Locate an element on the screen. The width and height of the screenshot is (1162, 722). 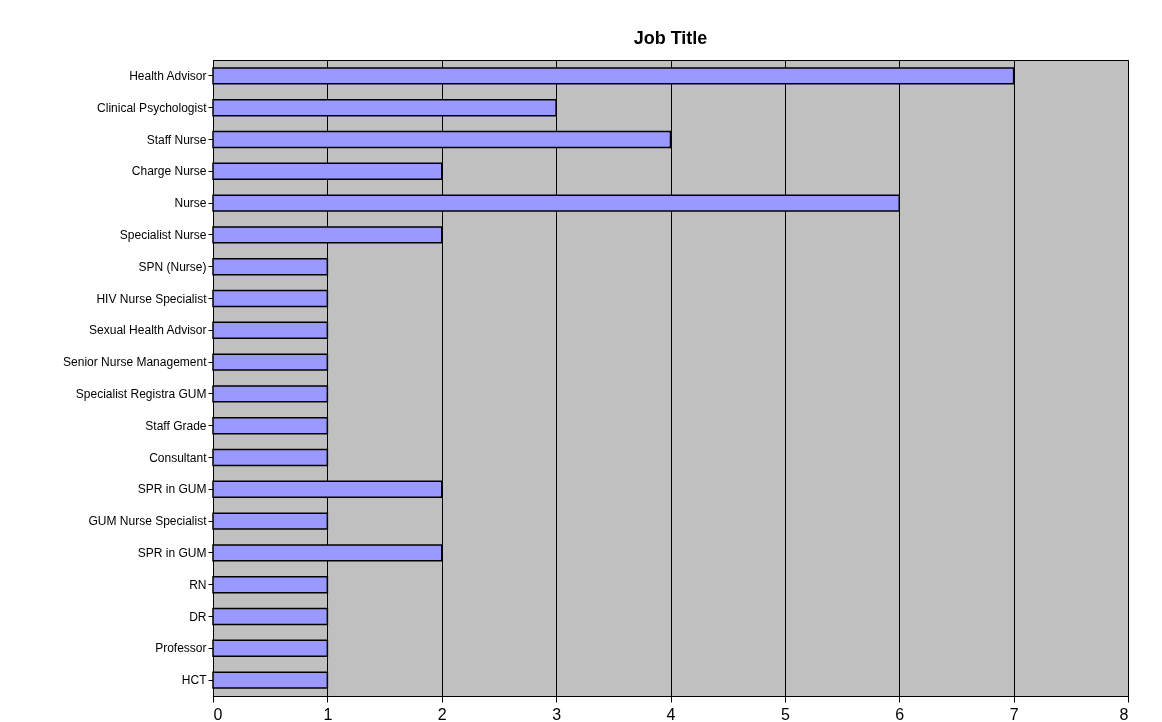
y-tick-label: Senior Nurse Management is located at coordinates (135, 362).